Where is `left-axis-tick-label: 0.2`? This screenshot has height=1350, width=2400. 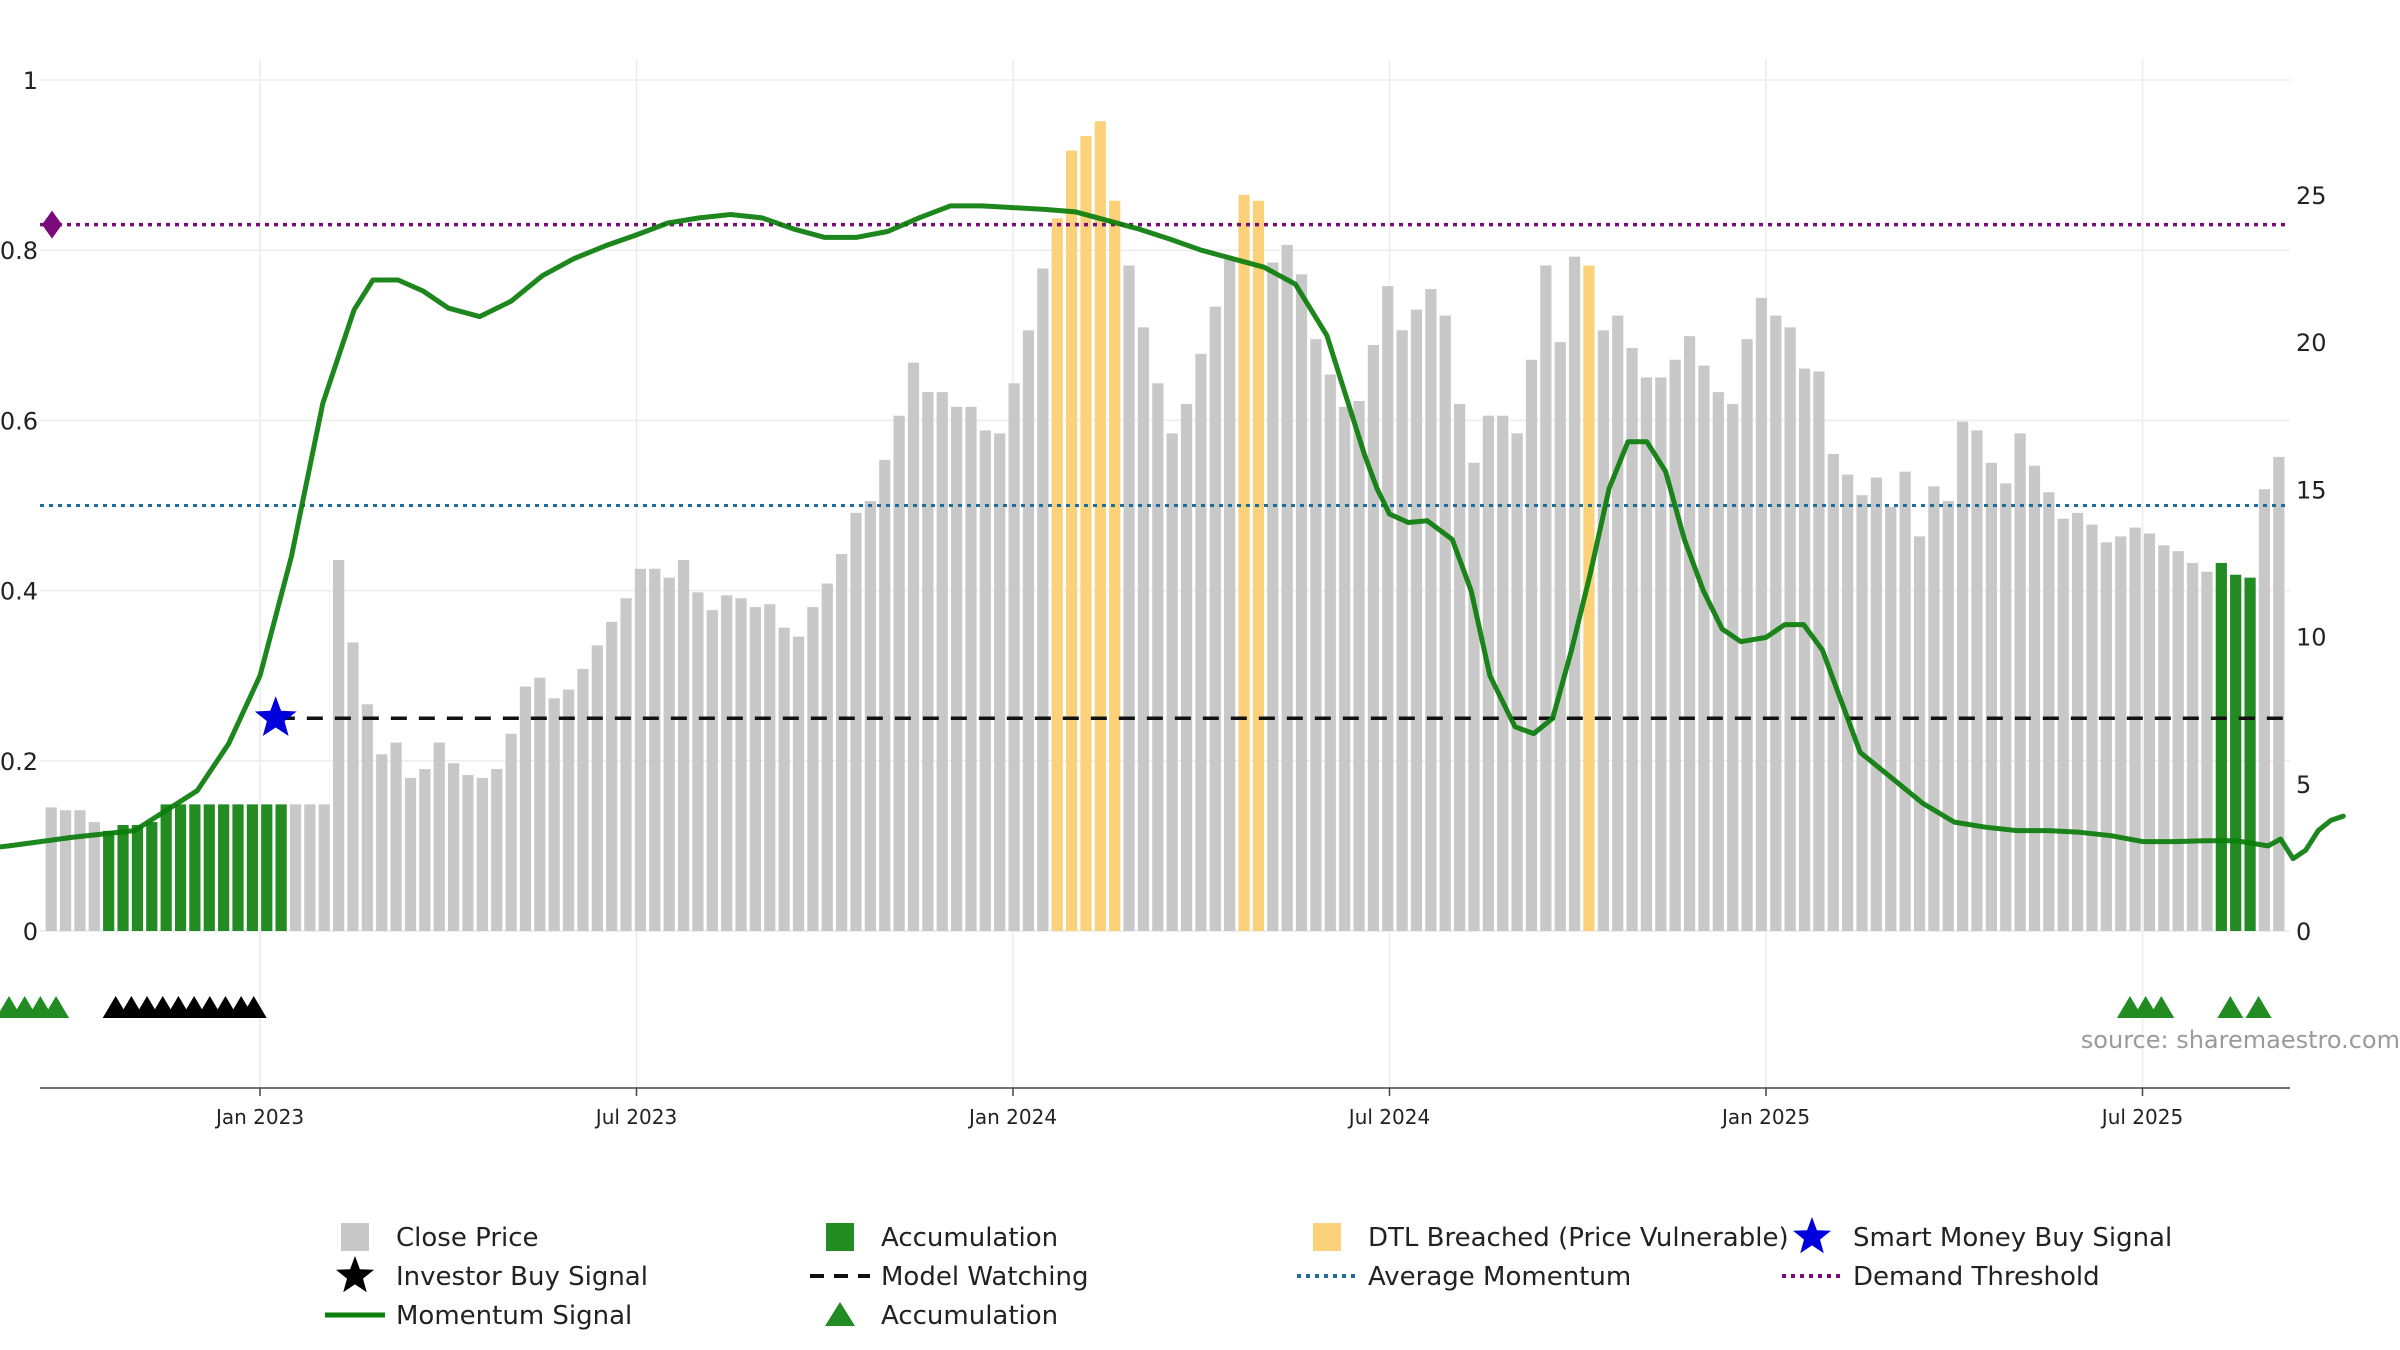 left-axis-tick-label: 0.2 is located at coordinates (19, 762).